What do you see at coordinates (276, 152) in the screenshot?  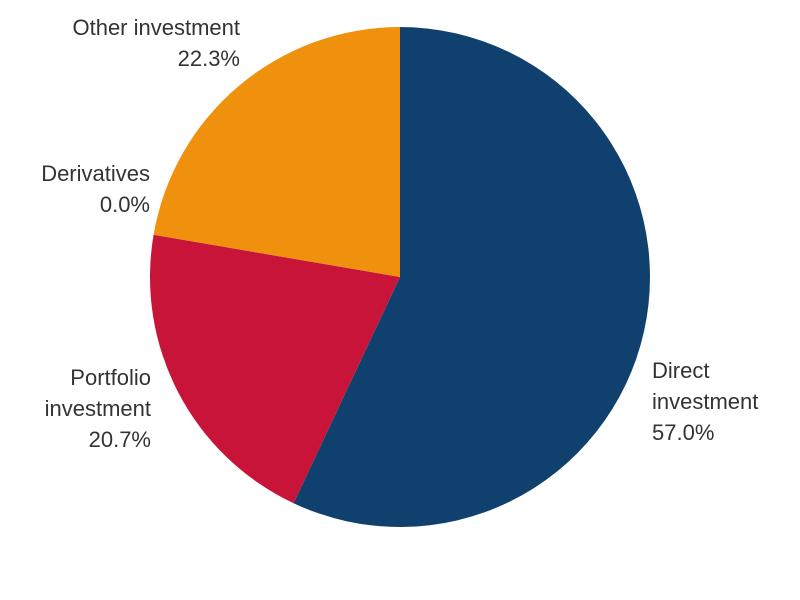 I see `pie-slice-other-investment` at bounding box center [276, 152].